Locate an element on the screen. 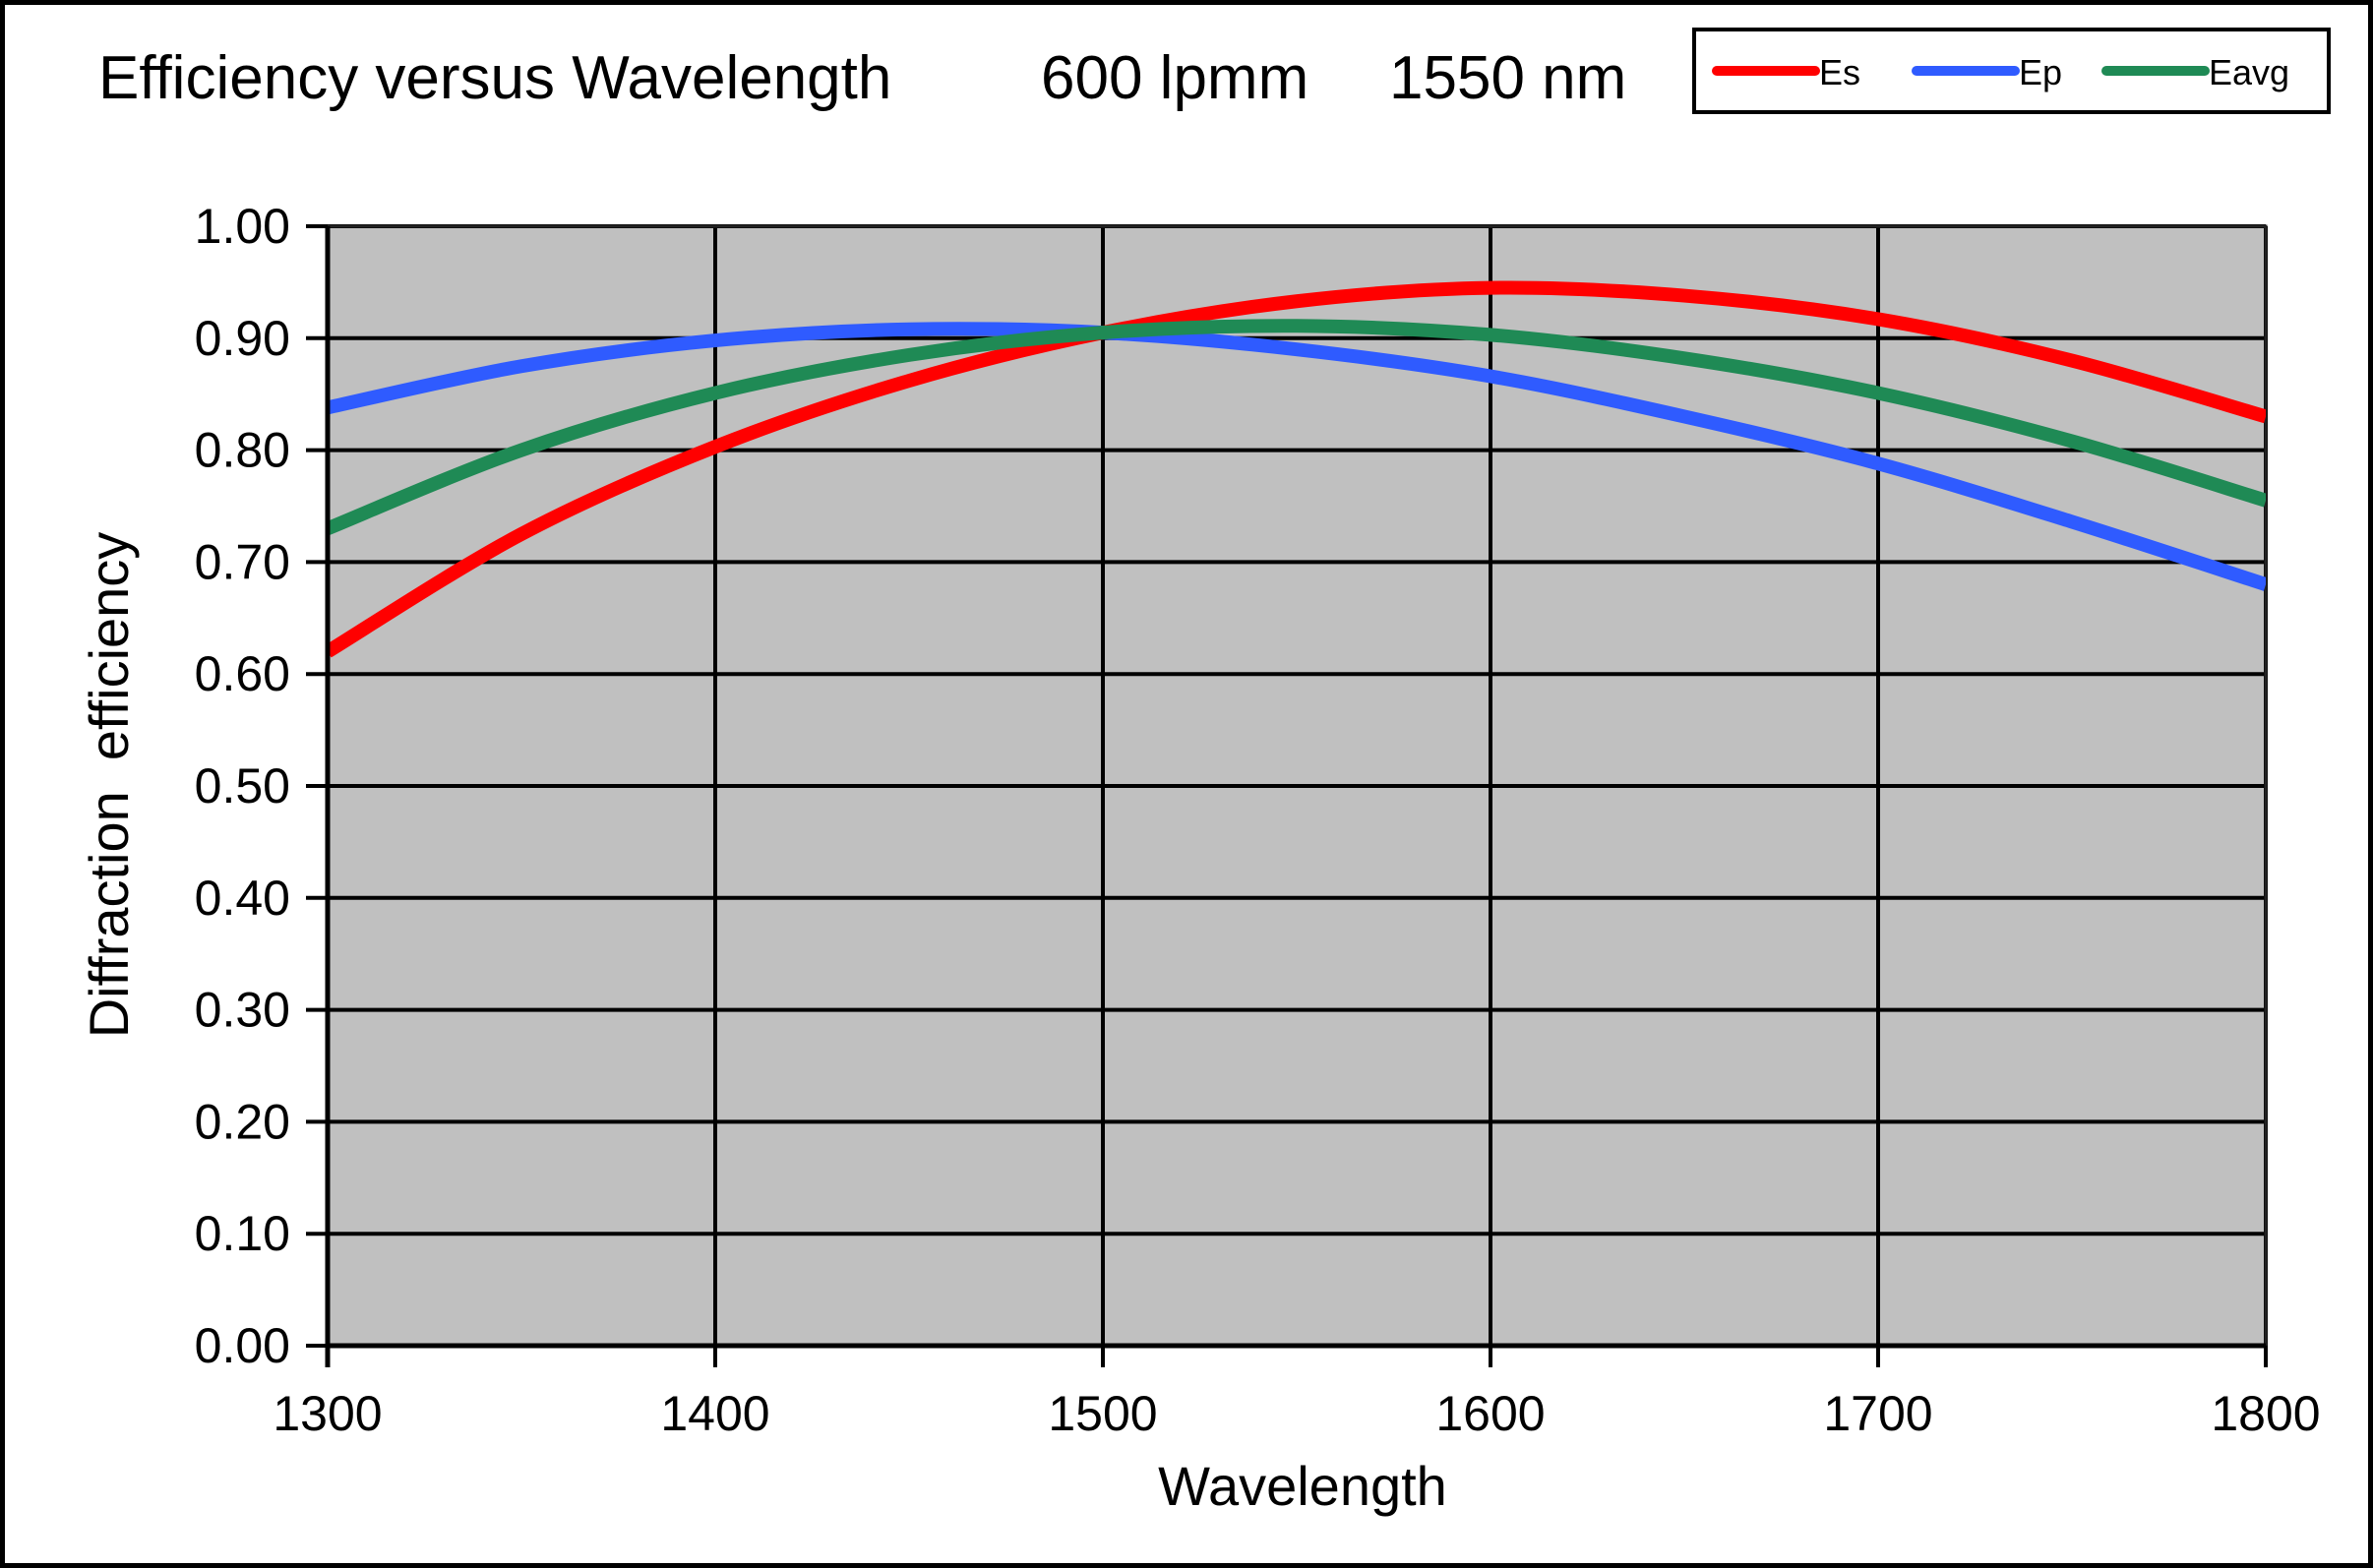 The width and height of the screenshot is (2373, 1568). y-tick-label: 0.70 is located at coordinates (243, 561).